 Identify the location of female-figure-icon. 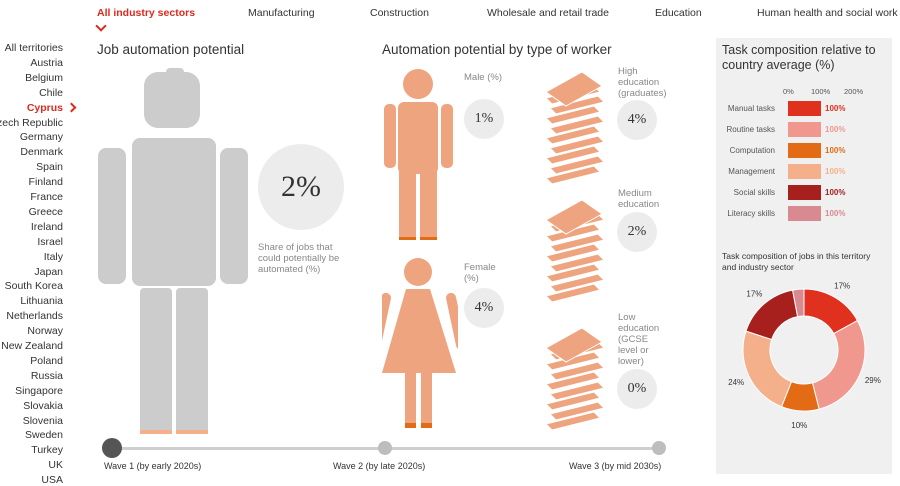
(420, 343).